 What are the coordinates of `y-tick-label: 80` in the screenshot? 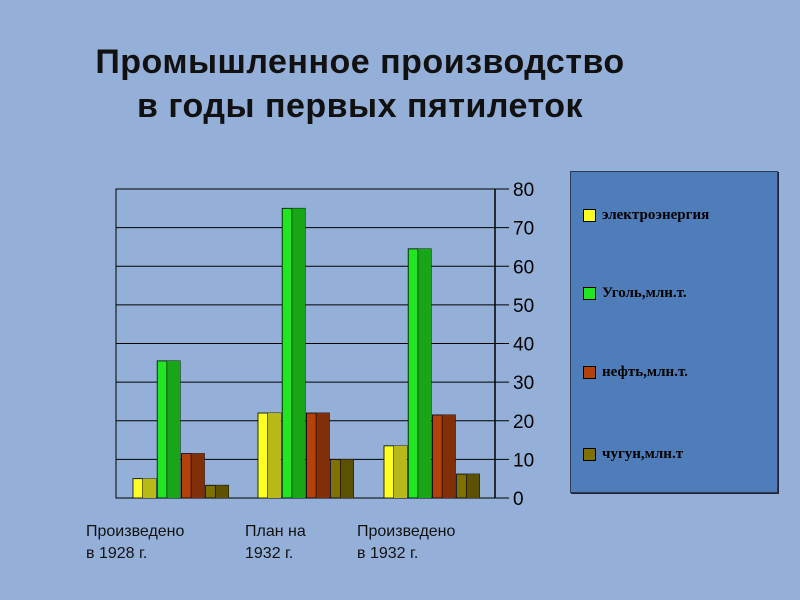 It's located at (523, 190).